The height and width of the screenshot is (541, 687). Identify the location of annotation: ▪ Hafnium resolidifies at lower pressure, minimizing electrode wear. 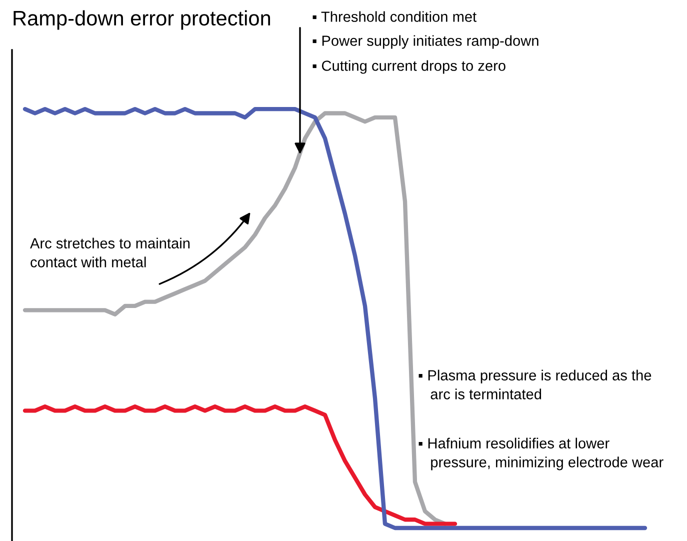
(541, 454).